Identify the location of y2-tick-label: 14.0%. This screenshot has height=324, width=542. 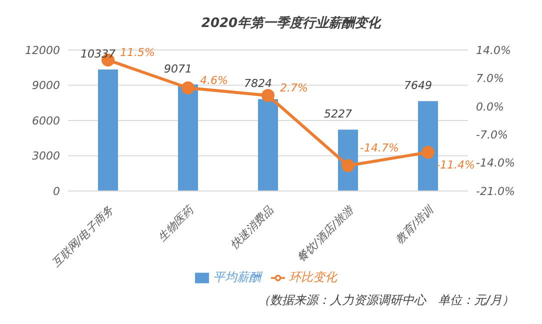
(493, 50).